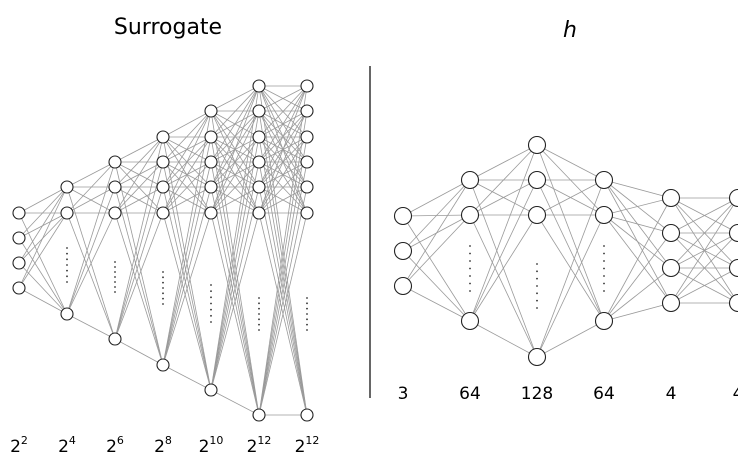  I want to click on surrogate-layer-exponent: 10, so click(216, 440).